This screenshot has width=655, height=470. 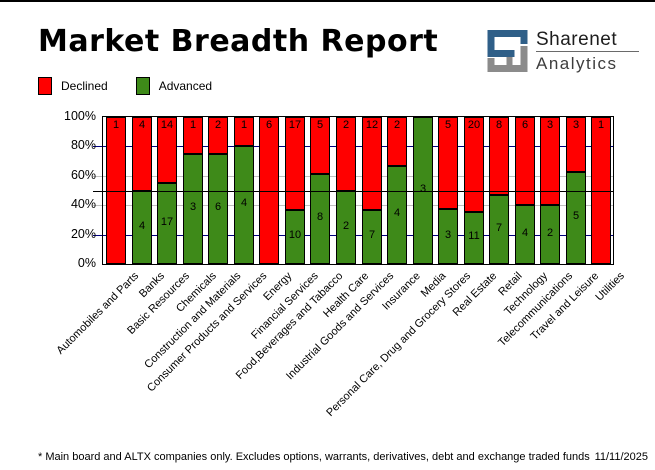 I want to click on logo-subname: Analytics, so click(x=577, y=63).